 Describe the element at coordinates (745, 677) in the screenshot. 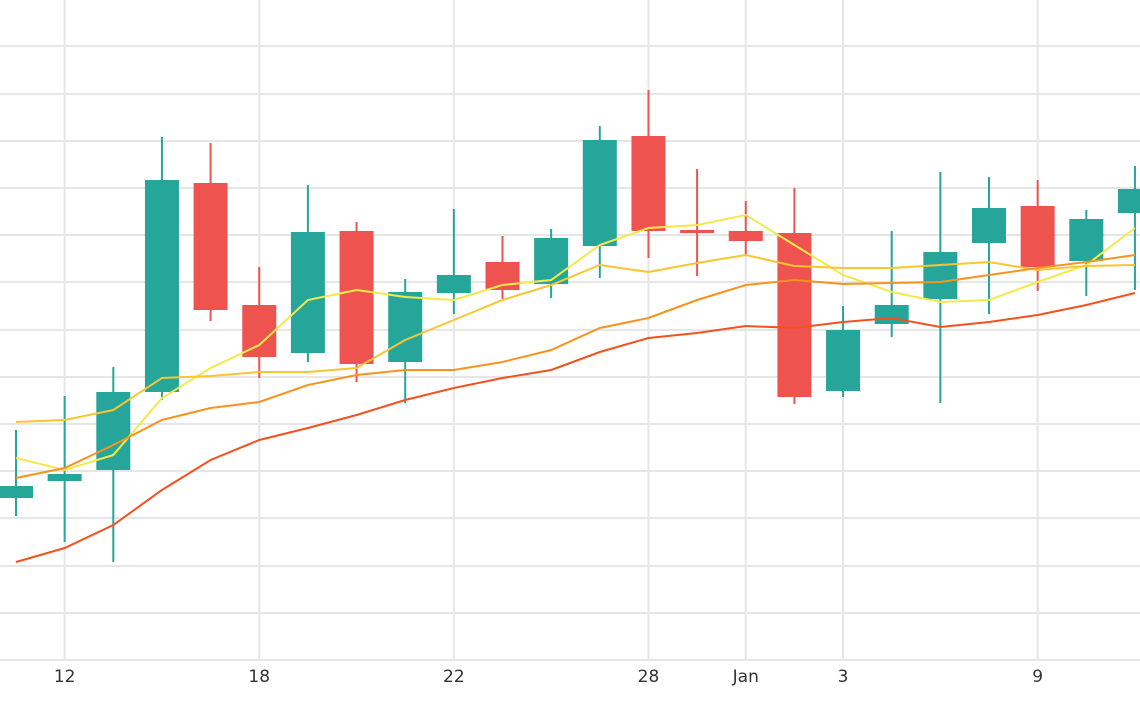

I see `x-tick-label: Jan` at that location.